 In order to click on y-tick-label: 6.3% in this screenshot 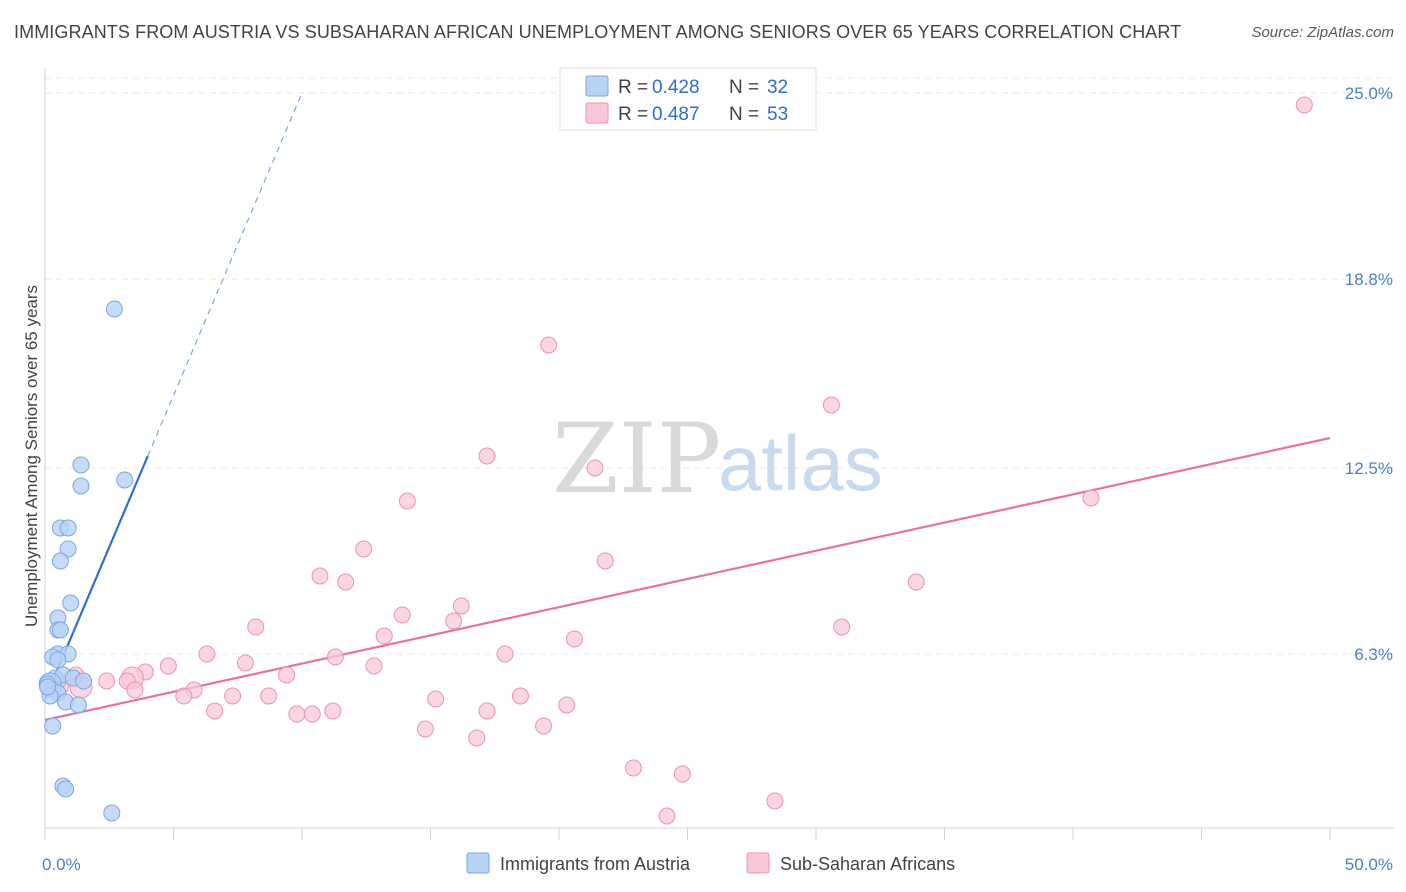, I will do `click(1373, 654)`.